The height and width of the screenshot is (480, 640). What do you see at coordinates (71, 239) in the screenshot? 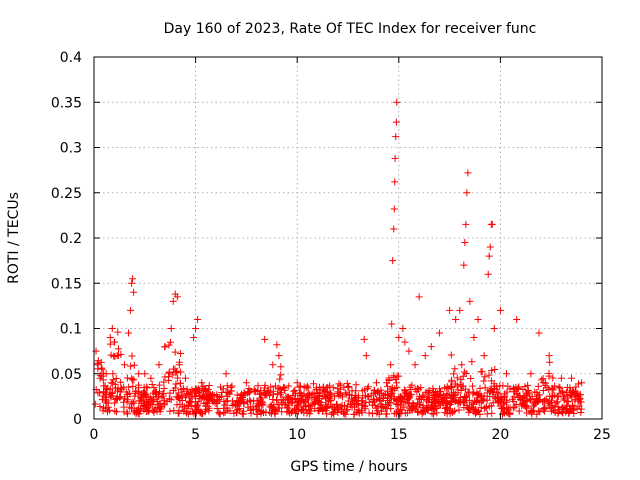
I see `y-tick-label: 0.2` at bounding box center [71, 239].